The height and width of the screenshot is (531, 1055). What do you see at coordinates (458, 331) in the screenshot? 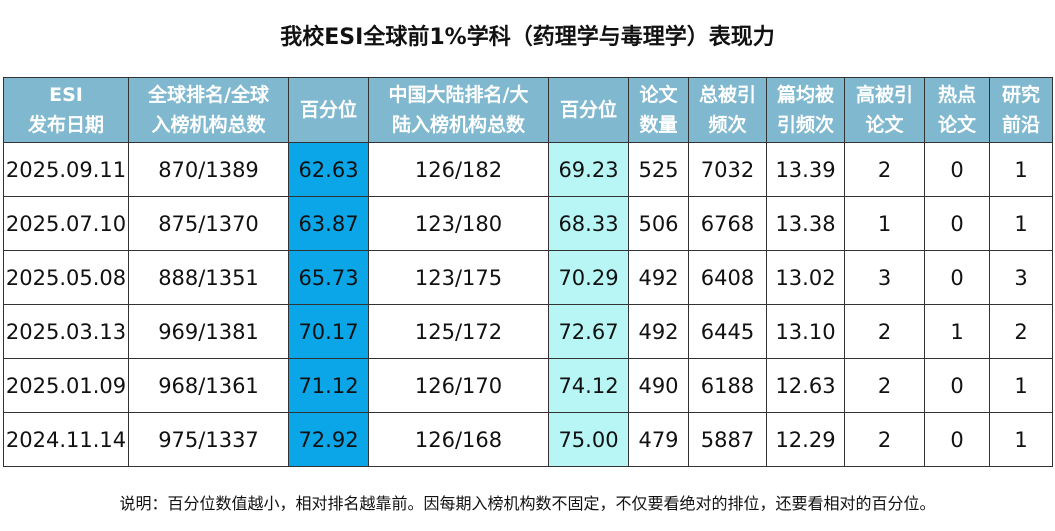
I see `china-rank-cell: 125/172` at bounding box center [458, 331].